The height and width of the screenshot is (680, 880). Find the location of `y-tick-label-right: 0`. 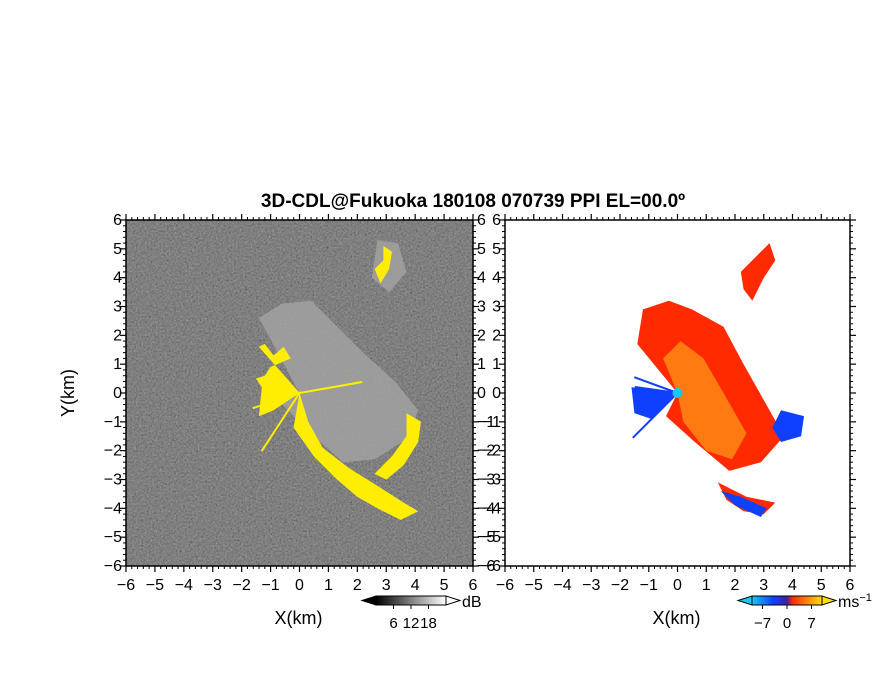

y-tick-label-right: 0 is located at coordinates (481, 393).